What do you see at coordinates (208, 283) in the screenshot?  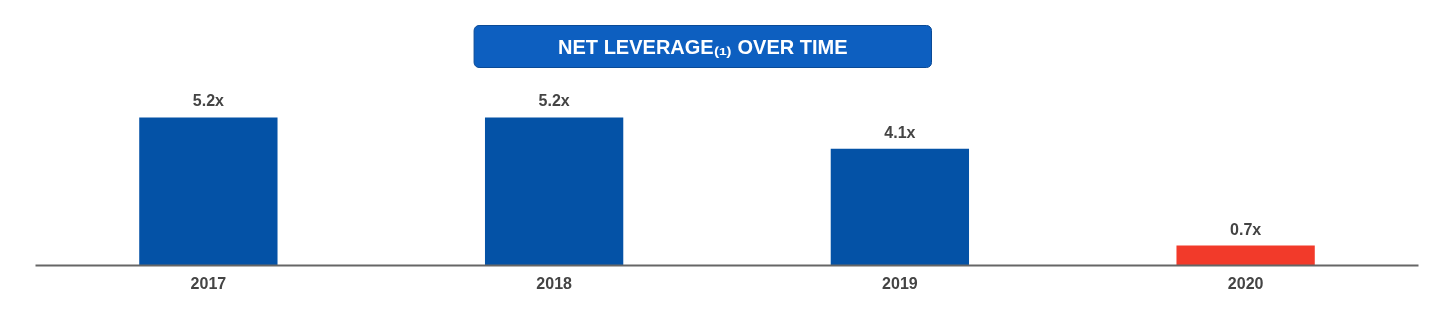 I see `x-tick-label: 2017` at bounding box center [208, 283].